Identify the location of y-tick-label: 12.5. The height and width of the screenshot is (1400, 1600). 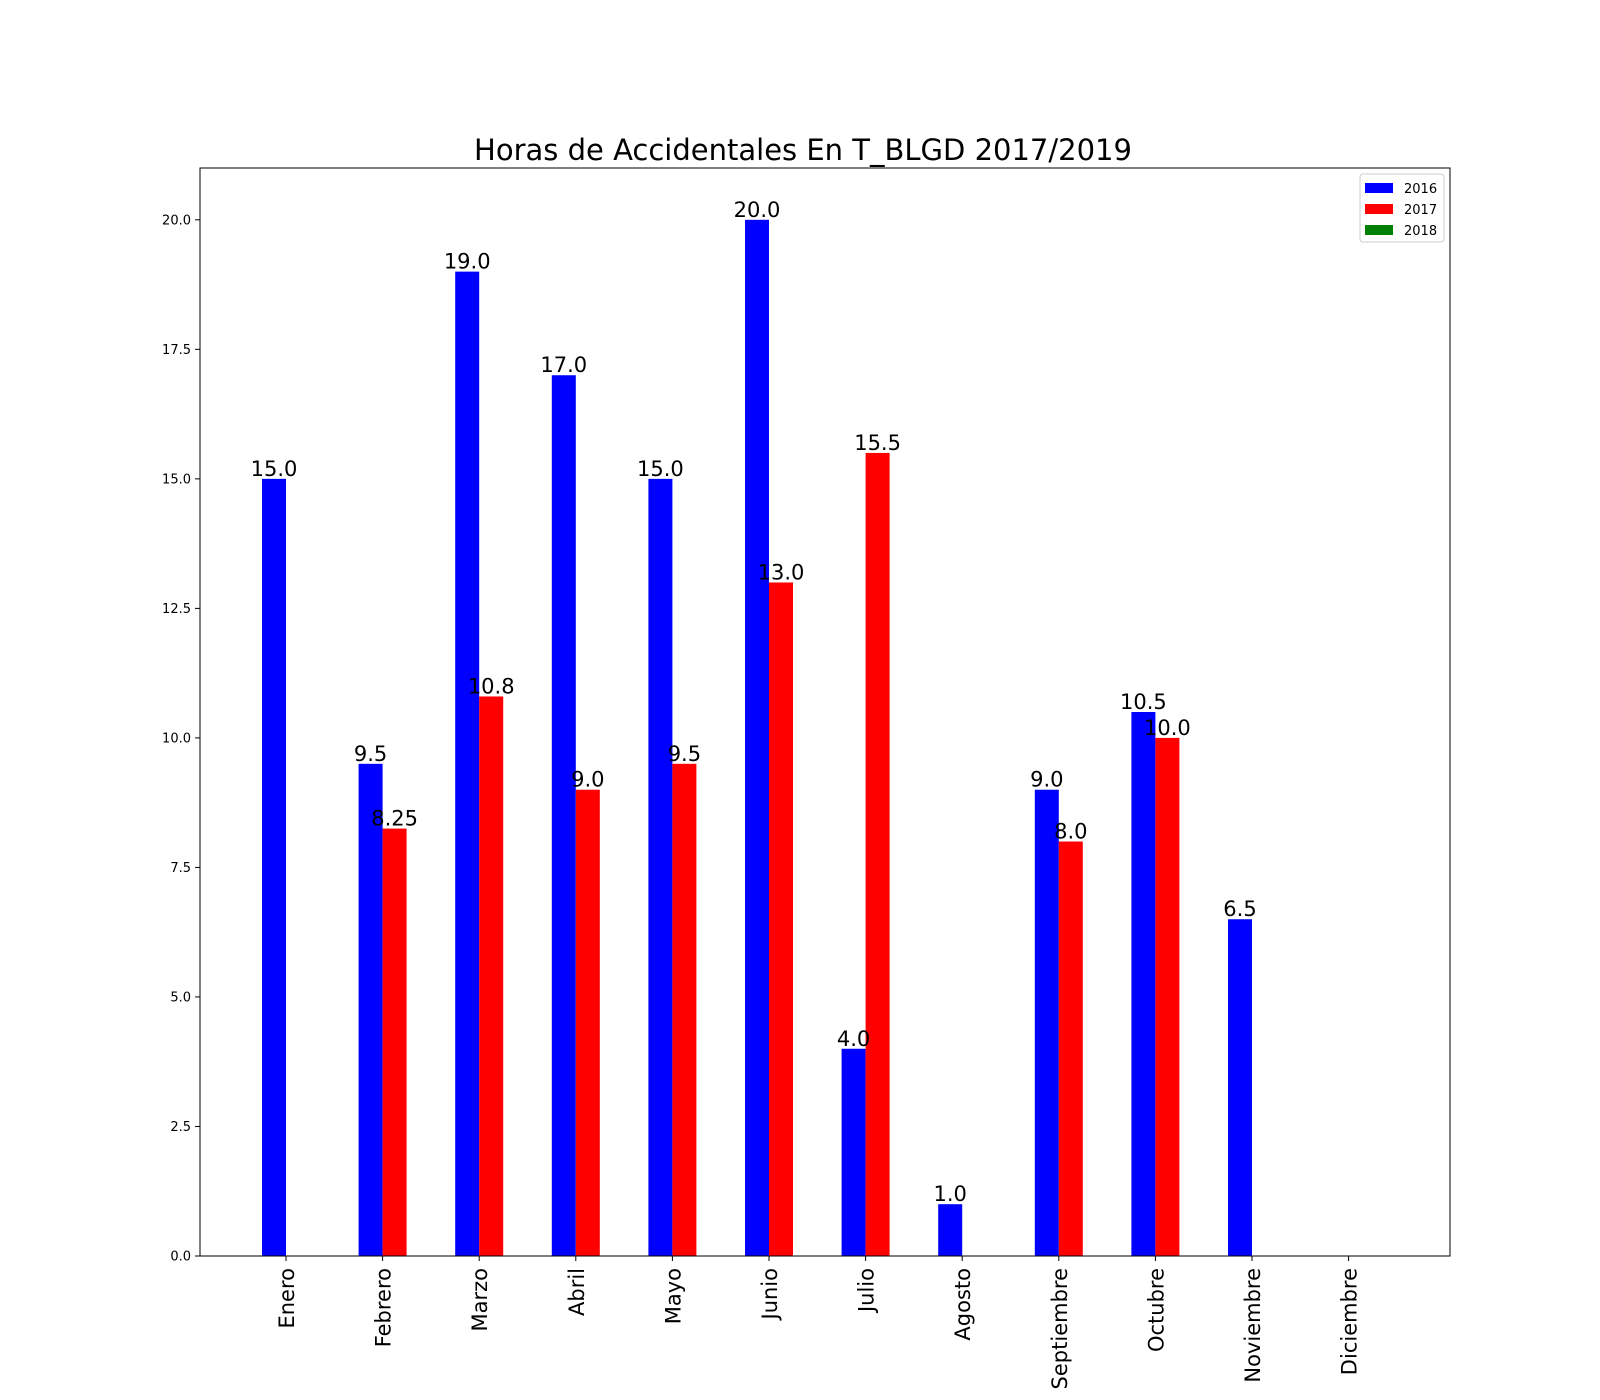
(176, 609).